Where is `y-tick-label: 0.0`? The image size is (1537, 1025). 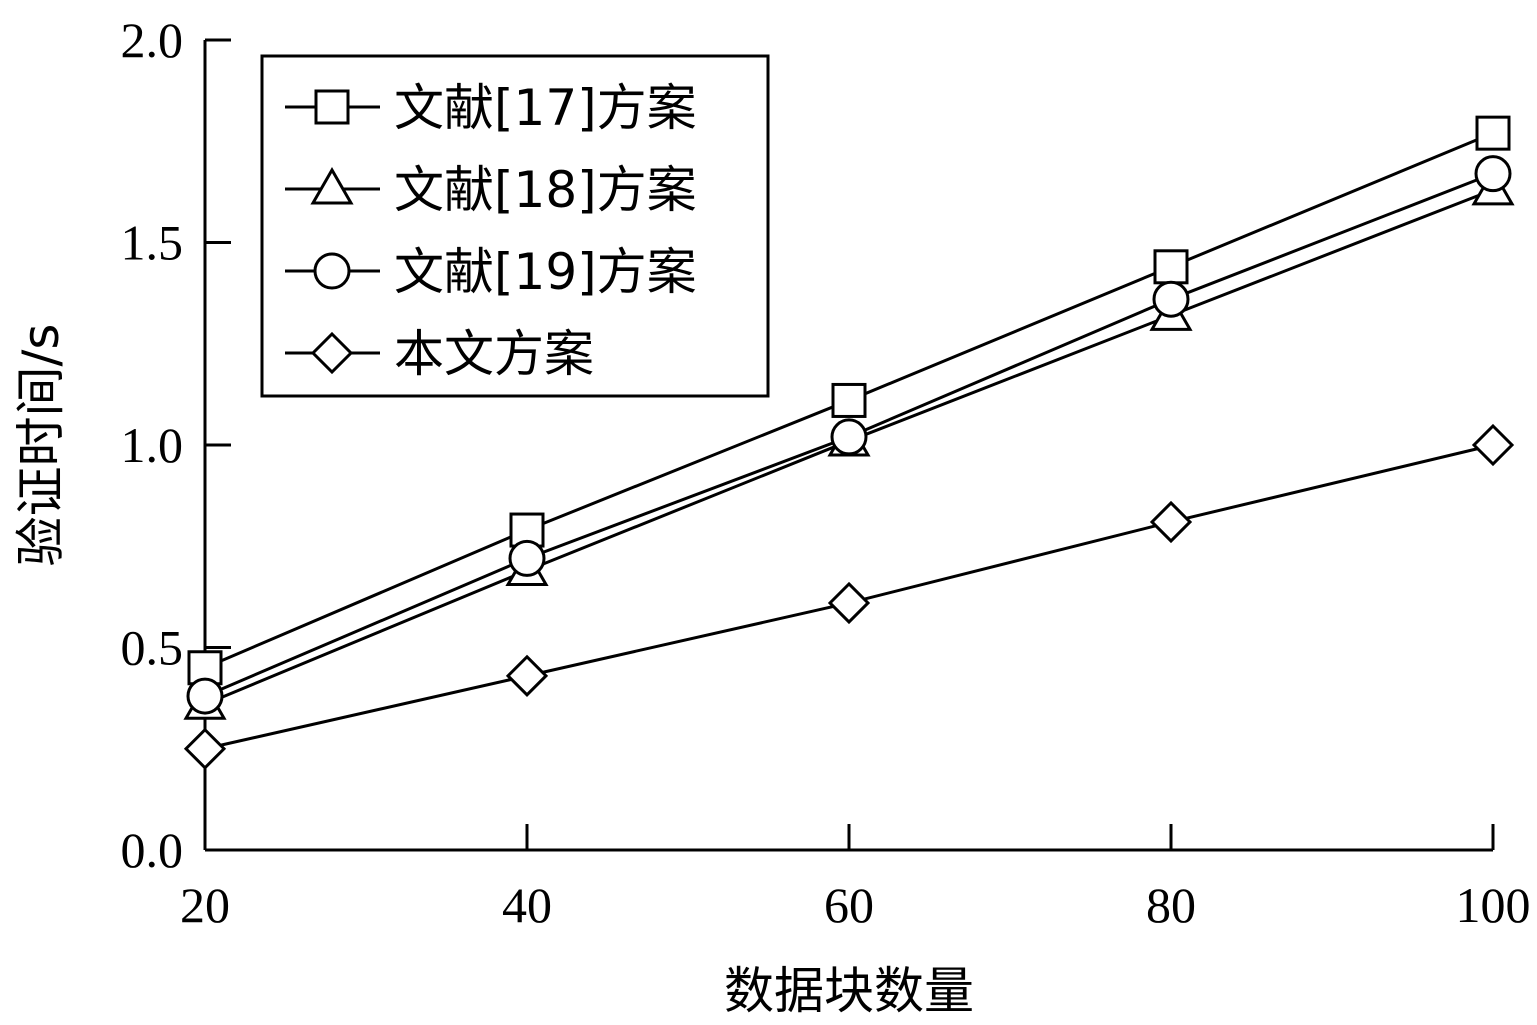
y-tick-label: 0.0 is located at coordinates (152, 850).